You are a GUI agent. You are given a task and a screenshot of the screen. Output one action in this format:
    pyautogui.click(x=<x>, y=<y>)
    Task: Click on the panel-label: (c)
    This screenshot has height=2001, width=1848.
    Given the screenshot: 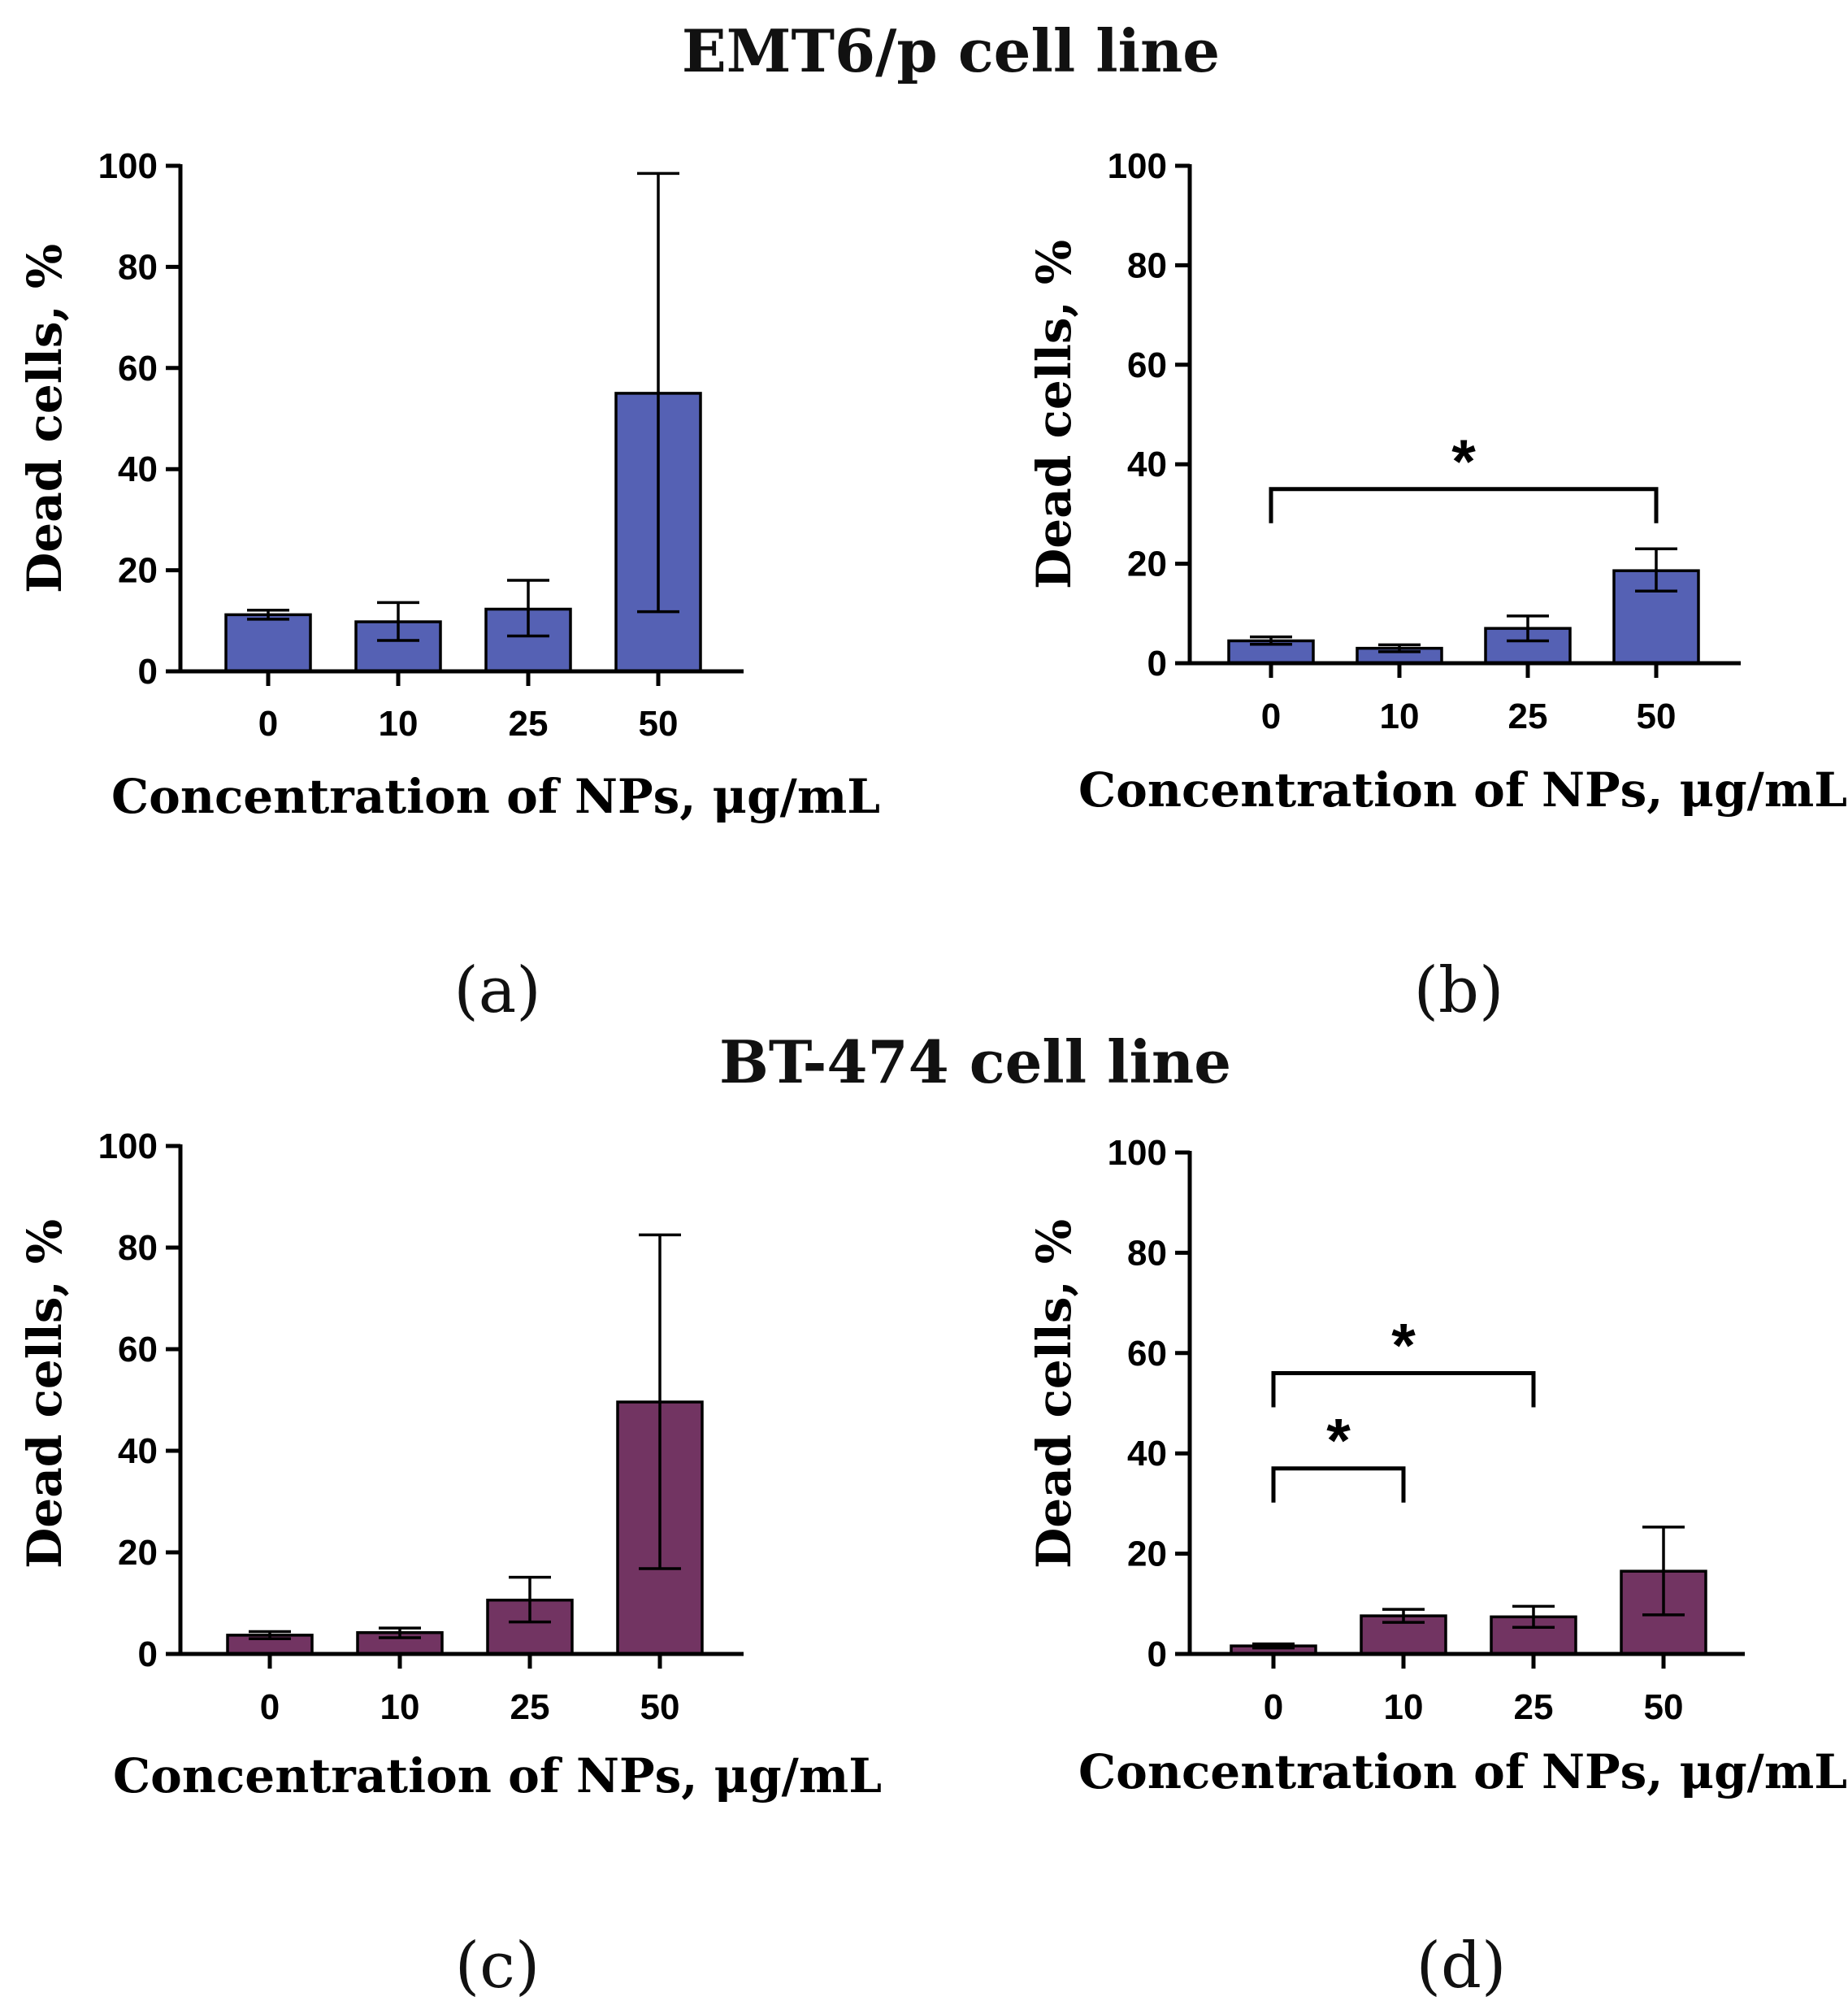 What is the action you would take?
    pyautogui.click(x=498, y=1965)
    